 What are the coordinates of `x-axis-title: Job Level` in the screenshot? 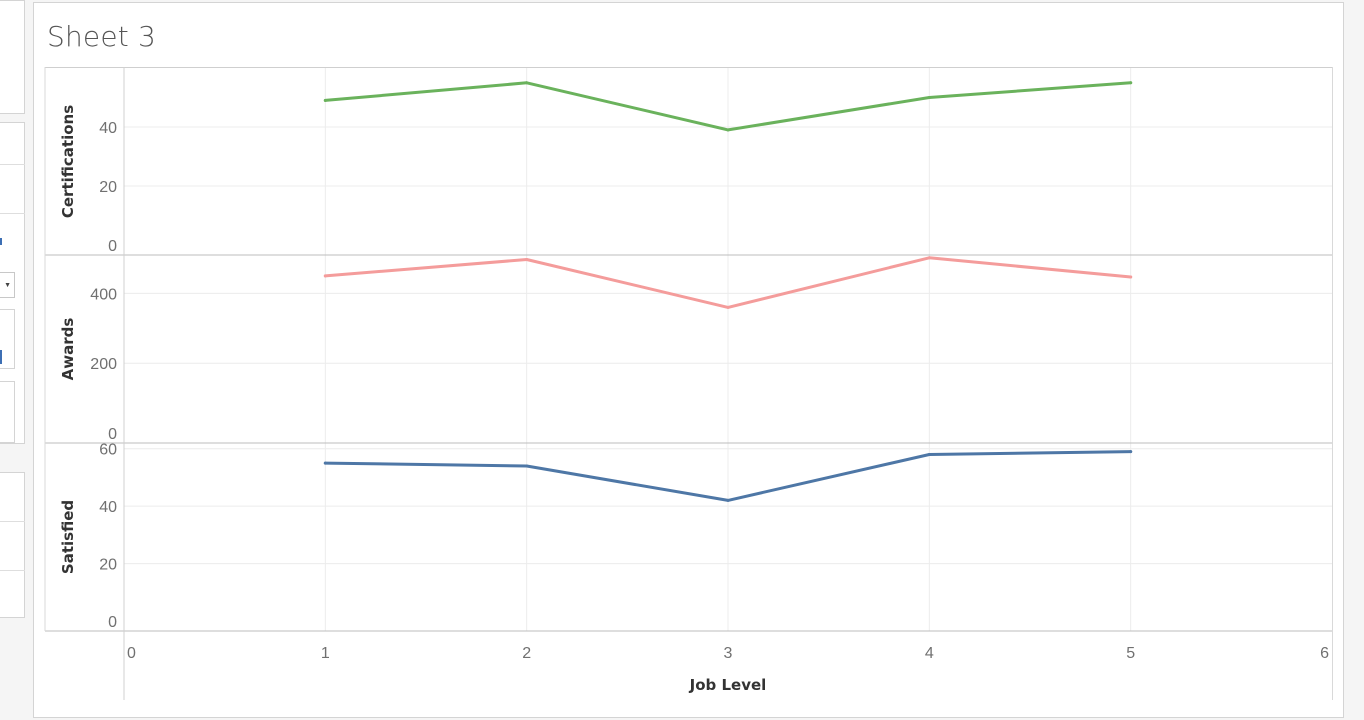 It's located at (728, 685).